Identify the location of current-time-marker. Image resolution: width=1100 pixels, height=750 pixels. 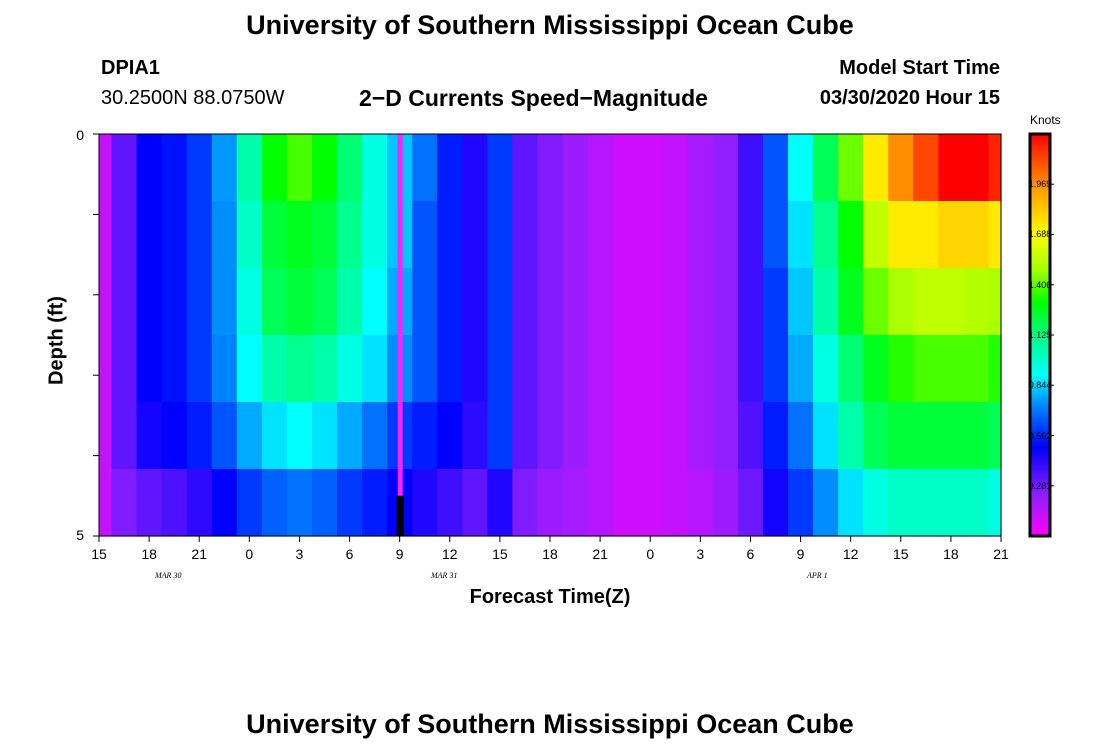
(400, 515).